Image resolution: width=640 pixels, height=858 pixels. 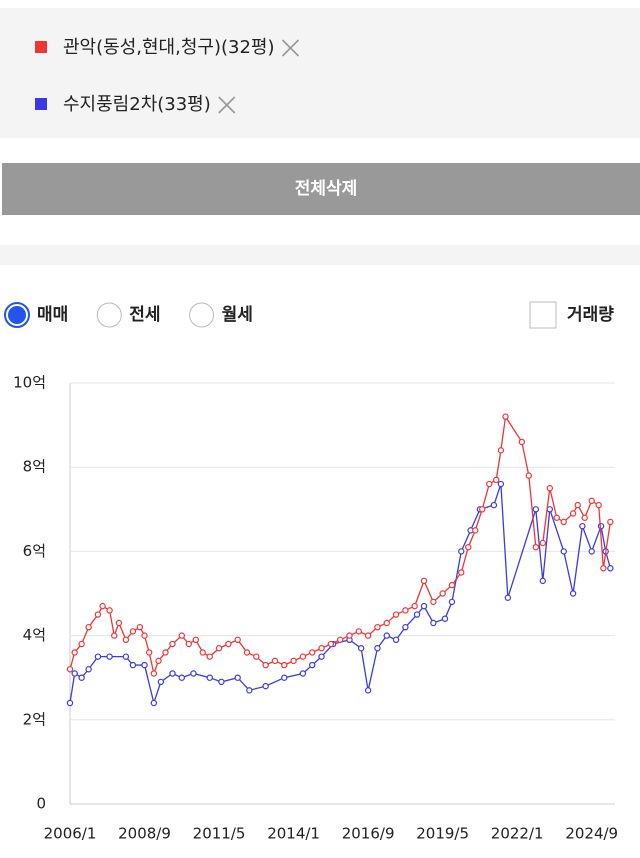 I want to click on clear-button-label: 전체삭제, so click(x=326, y=189).